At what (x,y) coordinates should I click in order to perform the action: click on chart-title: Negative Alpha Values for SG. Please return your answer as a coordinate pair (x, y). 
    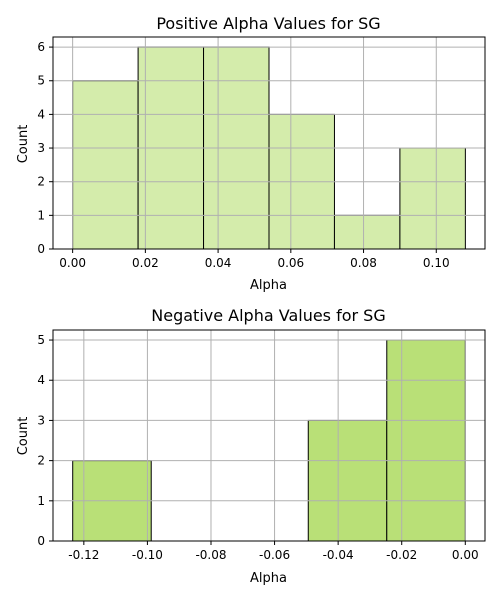
    Looking at the image, I should click on (268, 315).